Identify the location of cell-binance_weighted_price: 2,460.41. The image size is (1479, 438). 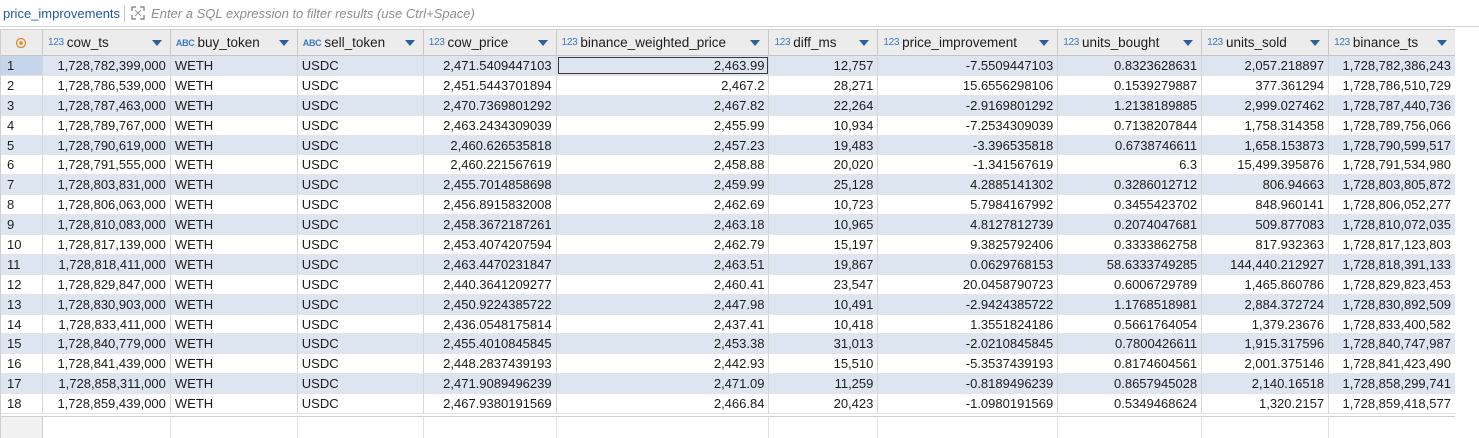
(663, 284).